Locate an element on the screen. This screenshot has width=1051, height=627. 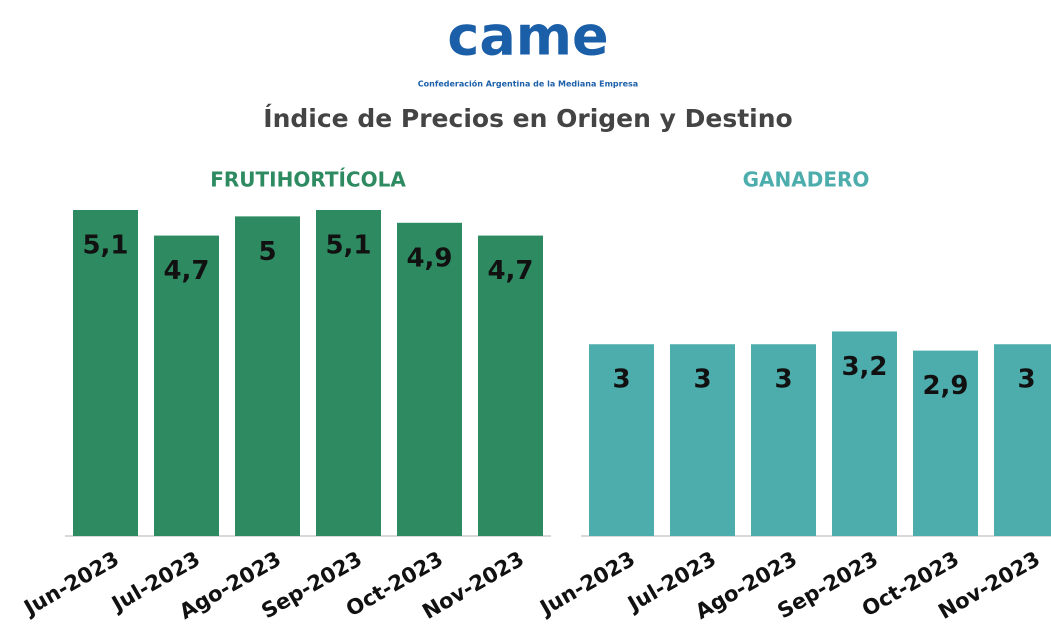
logo: came is located at coordinates (527, 36).